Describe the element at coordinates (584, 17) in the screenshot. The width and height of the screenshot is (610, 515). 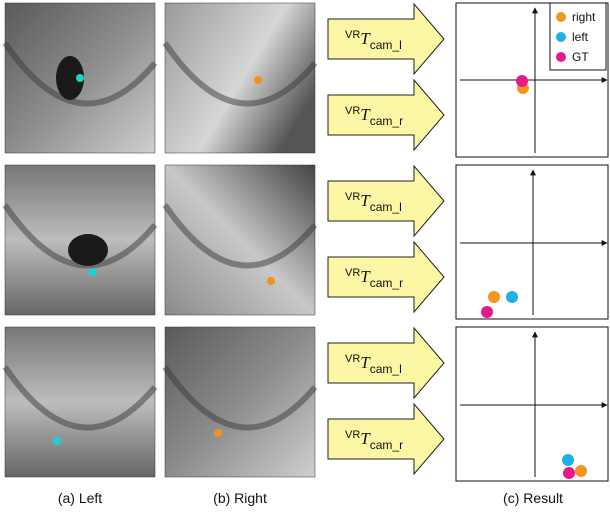
I see `legend-label: right` at that location.